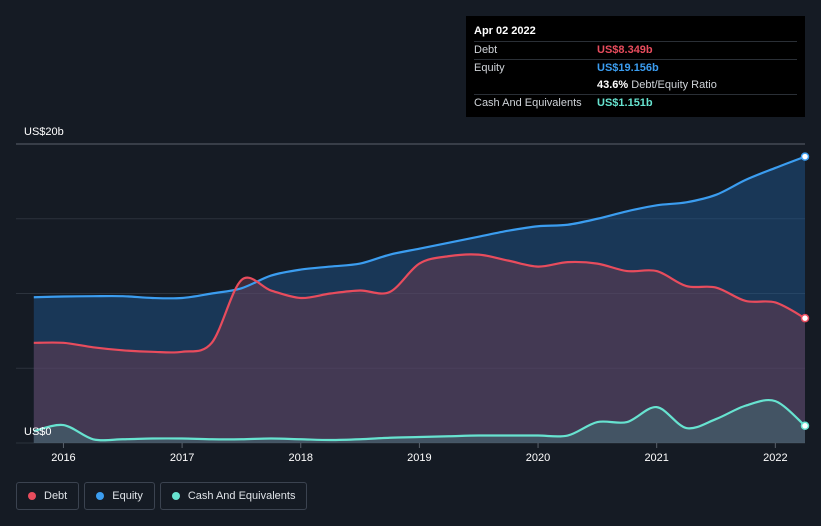 The image size is (821, 526). Describe the element at coordinates (56, 496) in the screenshot. I see `legend-label: Debt` at that location.